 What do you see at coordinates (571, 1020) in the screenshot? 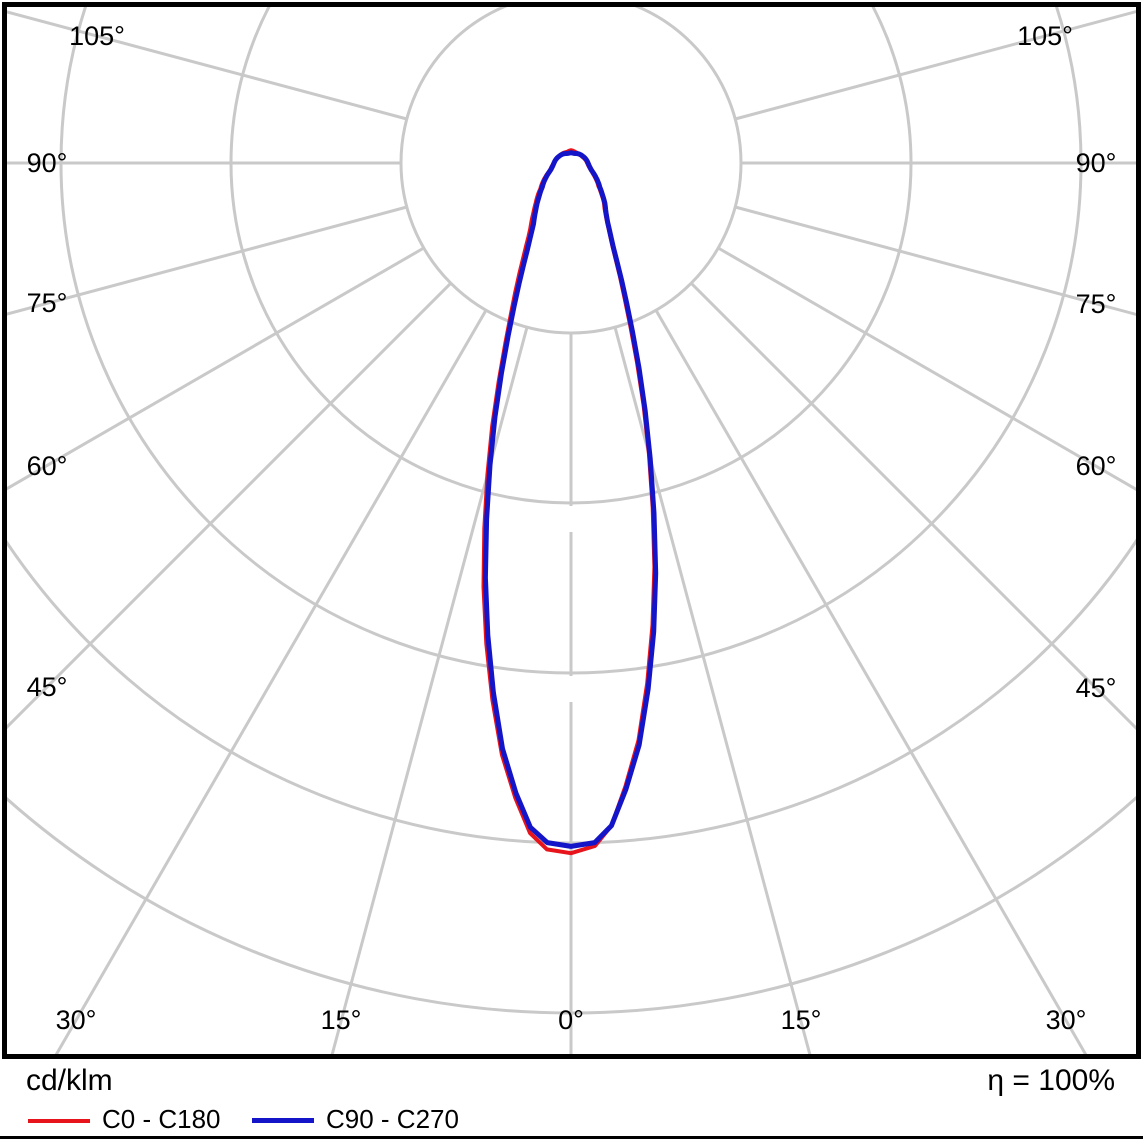
I see `angle-tick-label: 0°` at bounding box center [571, 1020].